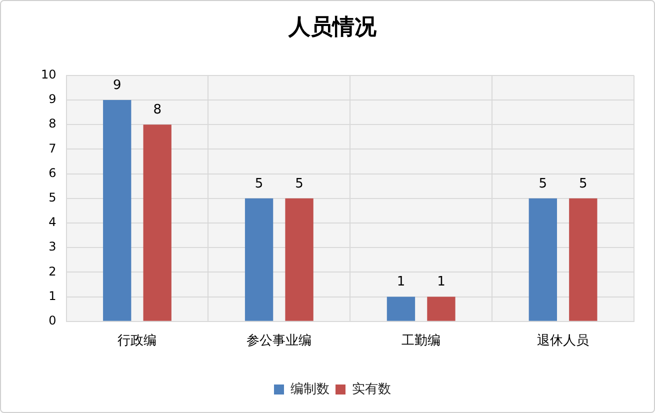  What do you see at coordinates (52, 271) in the screenshot?
I see `y-tick-label: 2` at bounding box center [52, 271].